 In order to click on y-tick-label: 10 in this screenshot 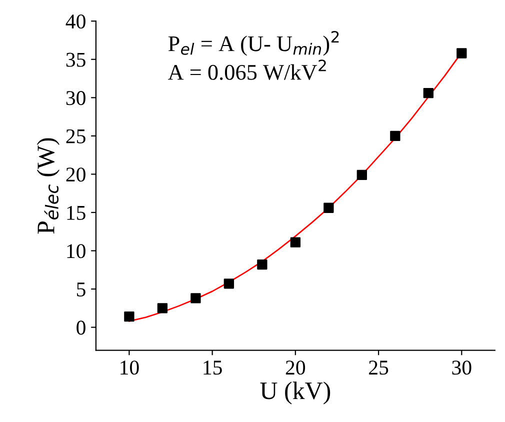, I will do `click(76, 251)`.